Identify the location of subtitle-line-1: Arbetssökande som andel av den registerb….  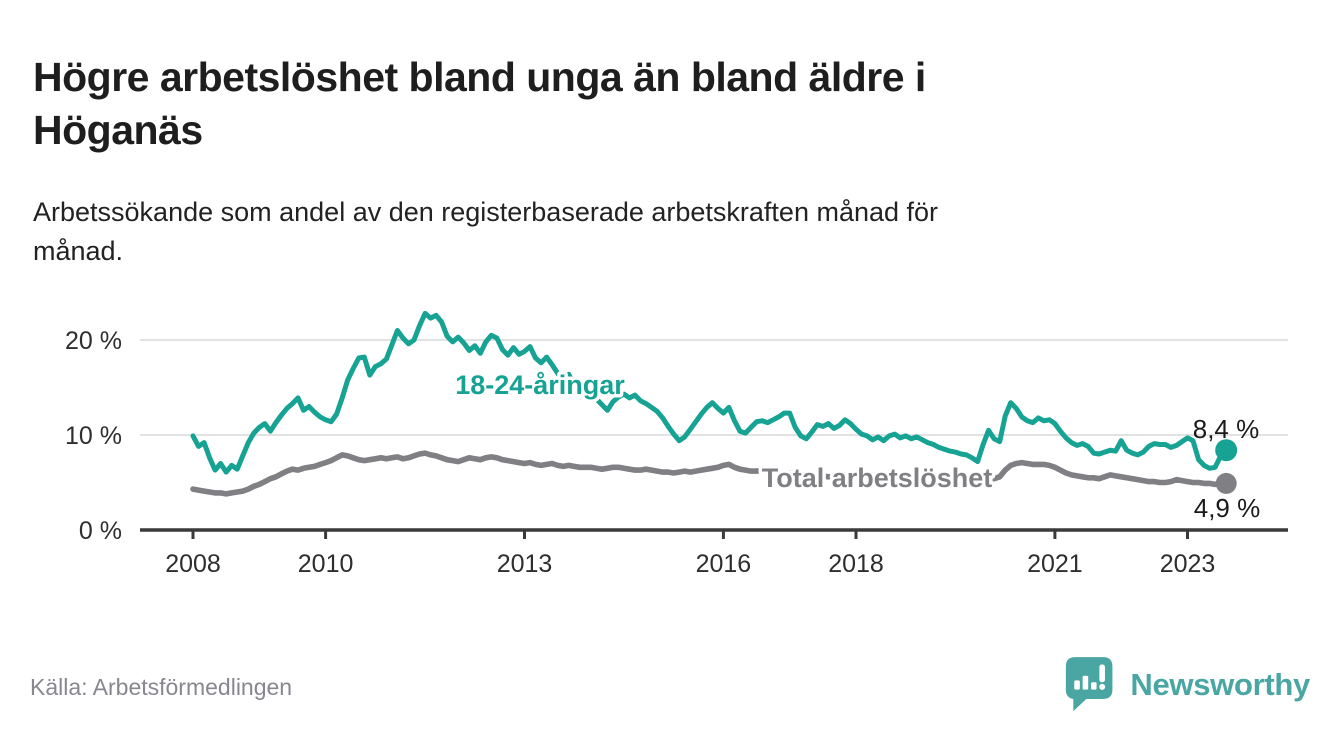
(486, 212).